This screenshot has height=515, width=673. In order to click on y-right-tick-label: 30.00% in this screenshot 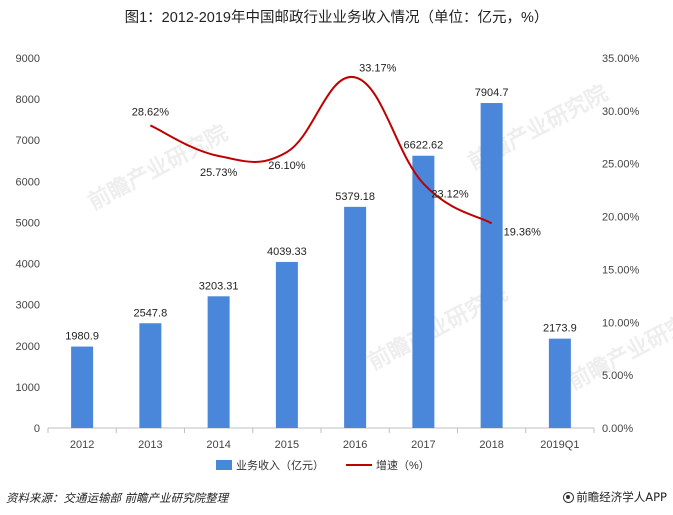, I will do `click(621, 112)`.